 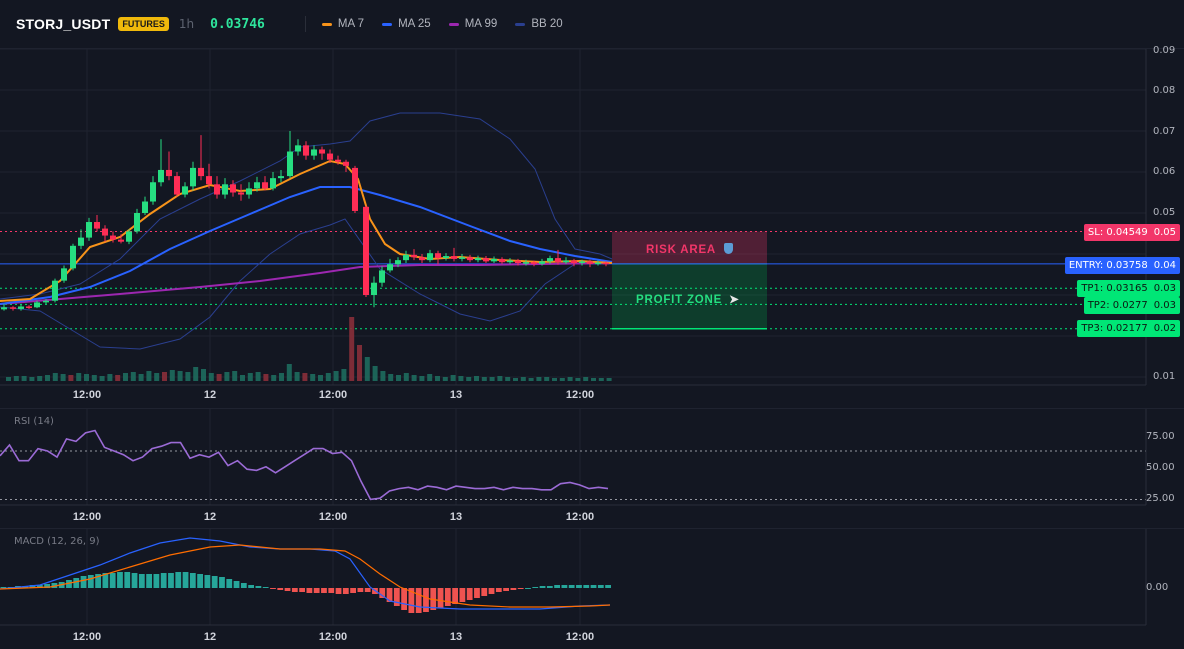 I want to click on symbol-name: STORJ_USDT, so click(x=63, y=24).